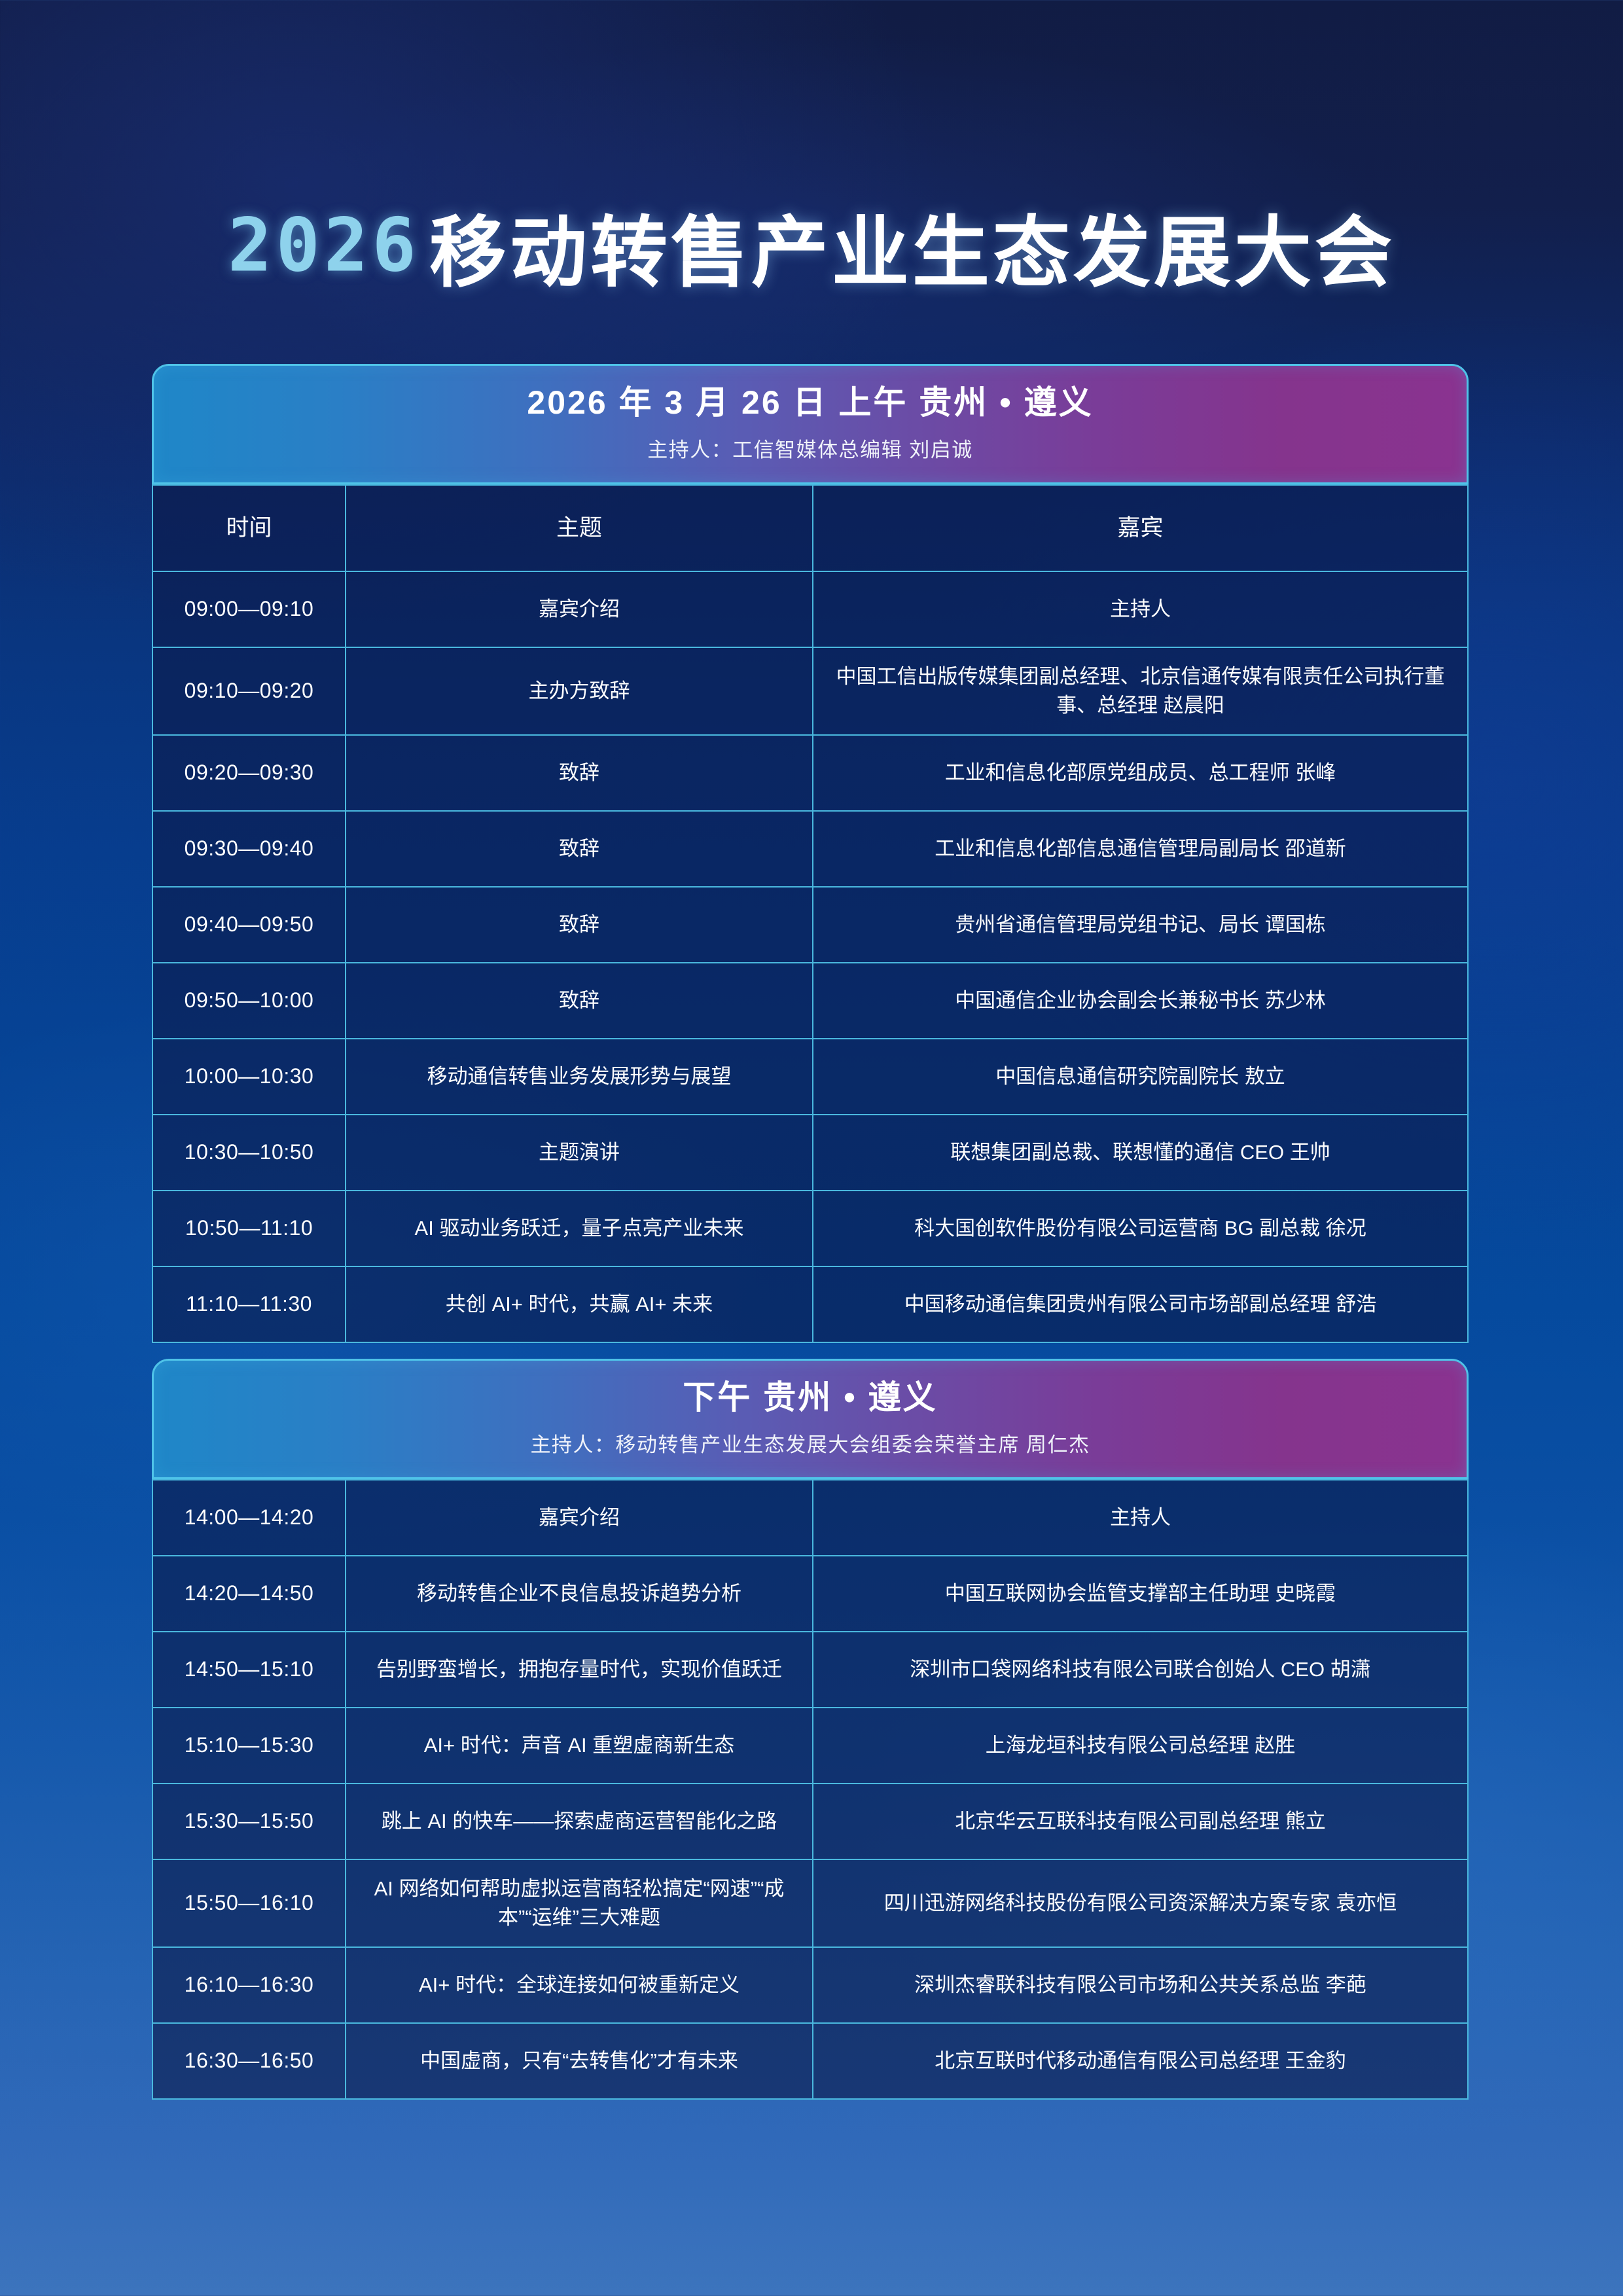 The width and height of the screenshot is (1623, 2296). What do you see at coordinates (249, 849) in the screenshot?
I see `cell-time: 09:30—09:40` at bounding box center [249, 849].